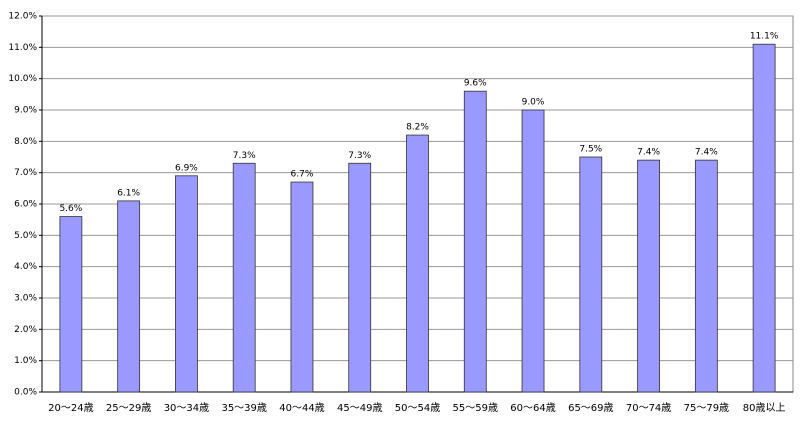 The width and height of the screenshot is (800, 421). I want to click on x-tick-label: 65～69歳, so click(590, 408).